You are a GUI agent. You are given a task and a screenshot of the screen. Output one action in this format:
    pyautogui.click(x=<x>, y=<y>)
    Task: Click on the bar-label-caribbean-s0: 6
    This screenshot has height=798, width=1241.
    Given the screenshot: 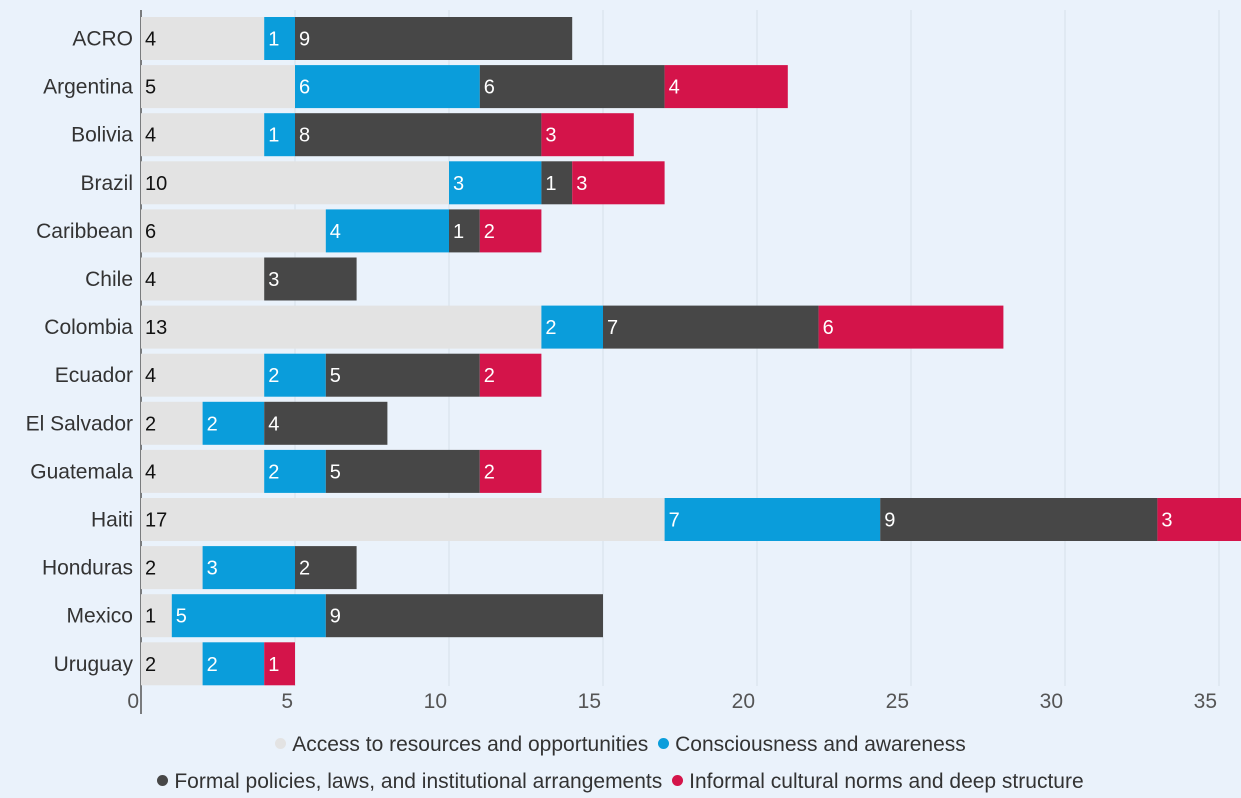 What is the action you would take?
    pyautogui.click(x=150, y=232)
    